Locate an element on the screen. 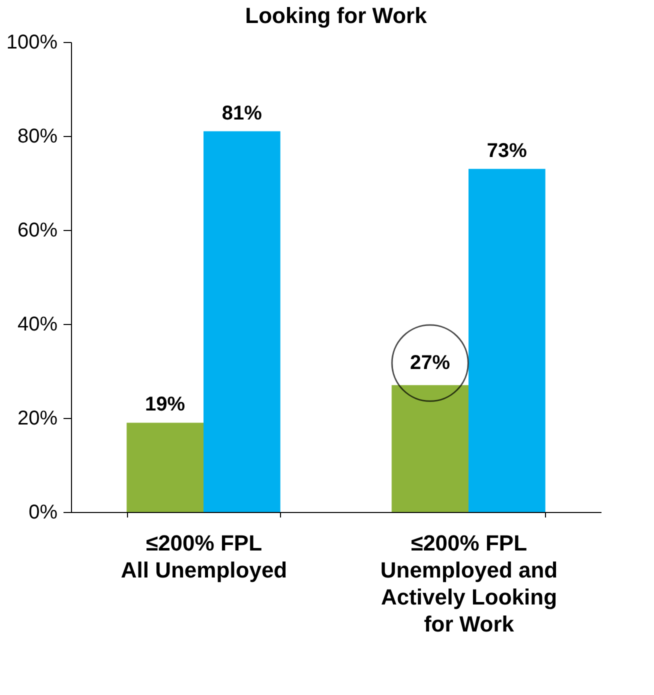 The width and height of the screenshot is (654, 695). y-tick-label: 60% is located at coordinates (37, 231).